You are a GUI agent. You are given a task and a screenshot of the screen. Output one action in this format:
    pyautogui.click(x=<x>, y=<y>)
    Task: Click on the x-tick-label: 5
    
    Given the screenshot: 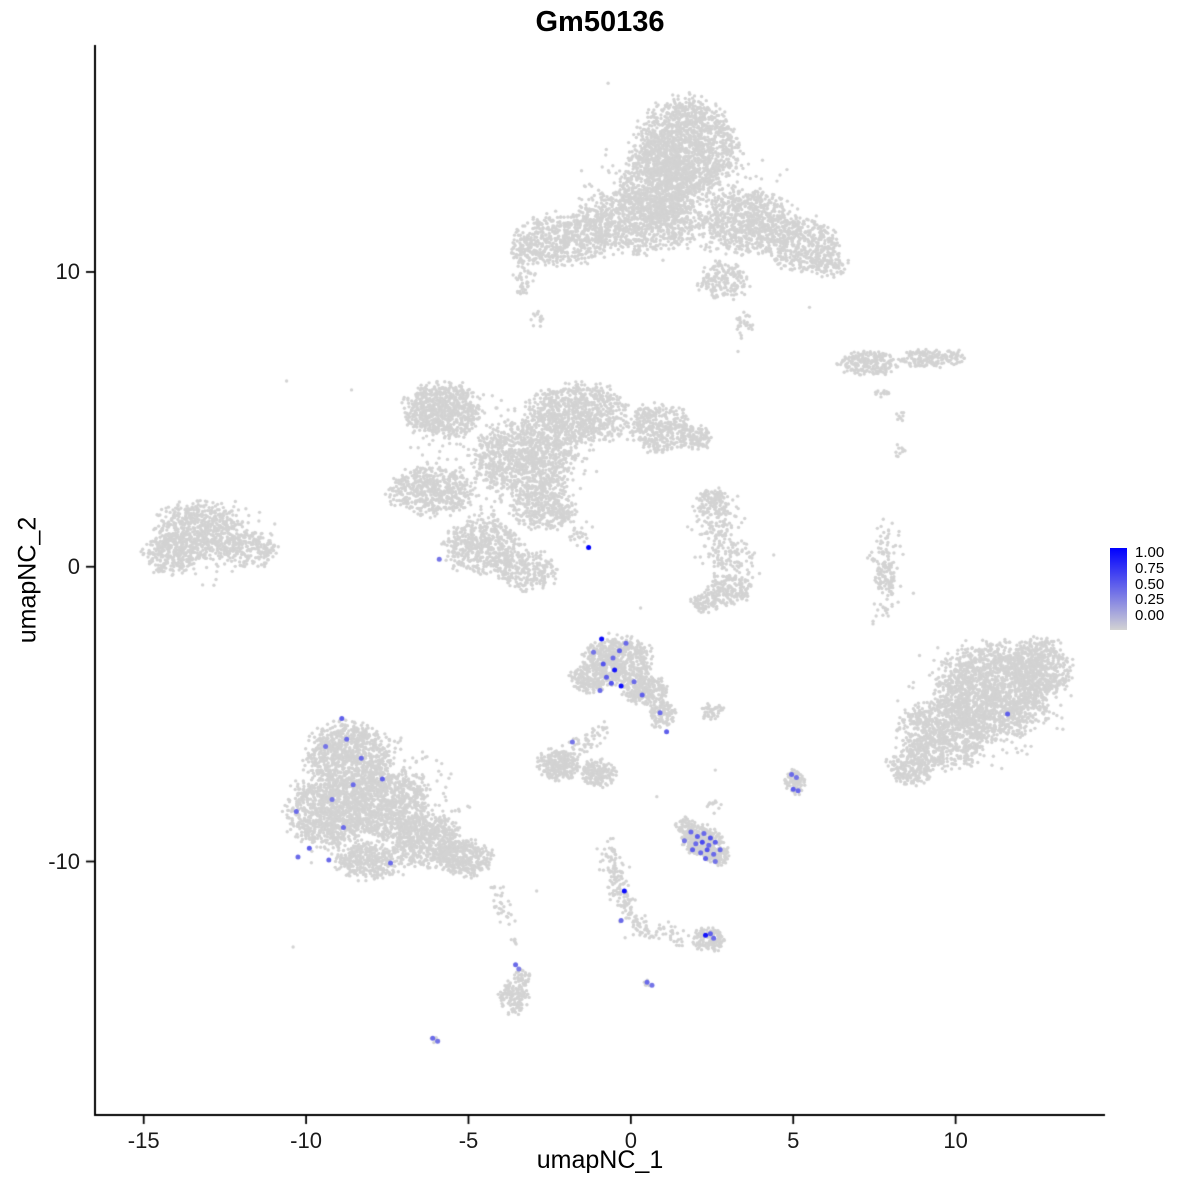 What is the action you would take?
    pyautogui.click(x=793, y=1140)
    